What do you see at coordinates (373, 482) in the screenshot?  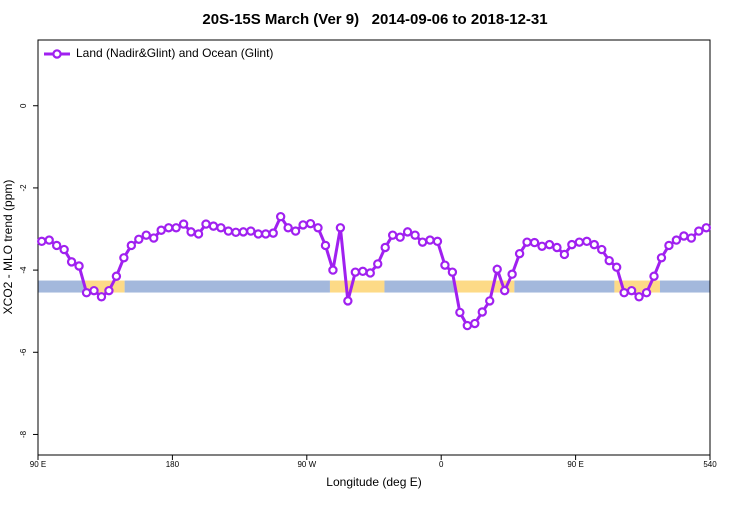 I see `x-axis-label: Longitude (deg E)` at bounding box center [373, 482].